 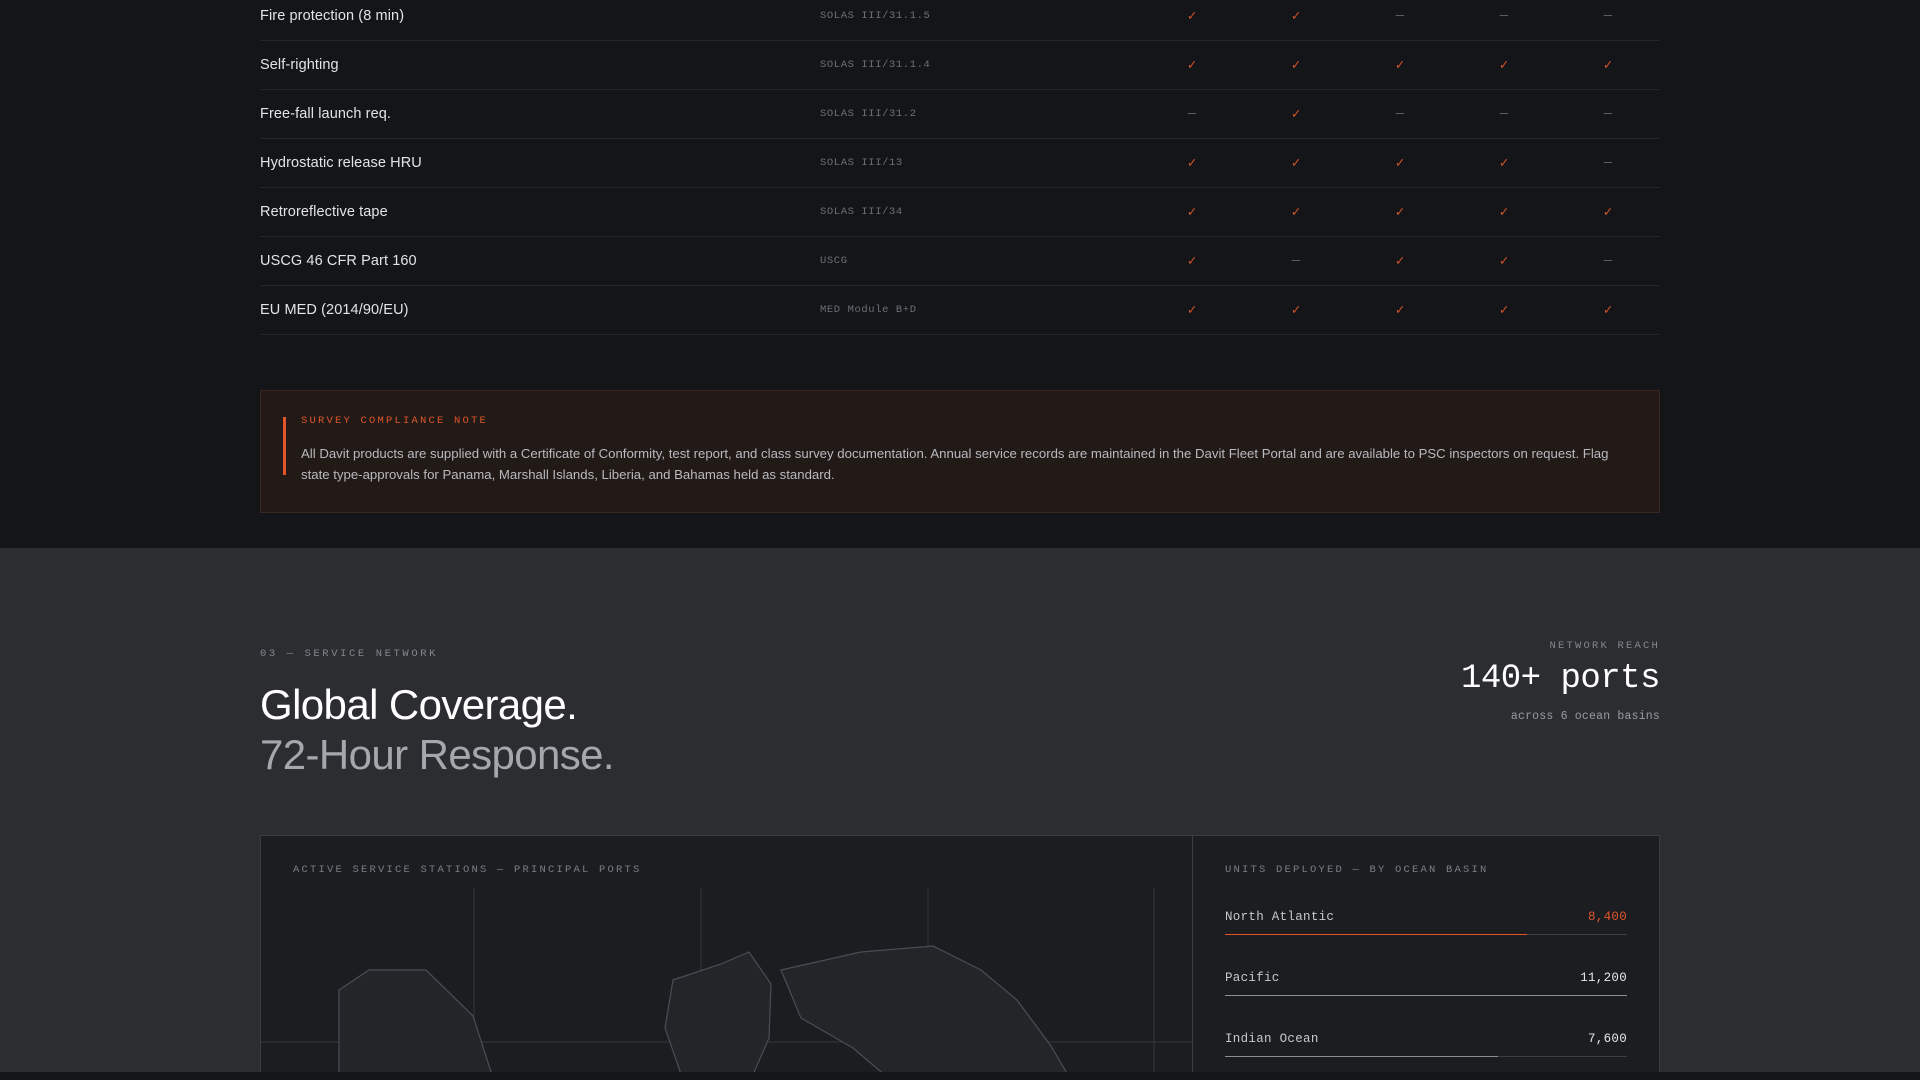 I want to click on regulation-code: SOLAS III/13, so click(x=861, y=163).